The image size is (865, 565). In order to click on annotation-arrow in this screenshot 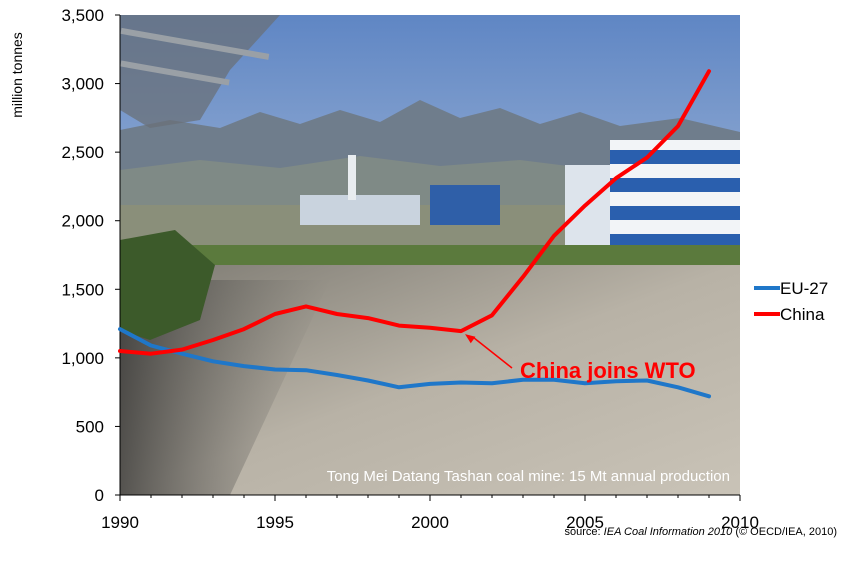, I will do `click(492, 352)`.